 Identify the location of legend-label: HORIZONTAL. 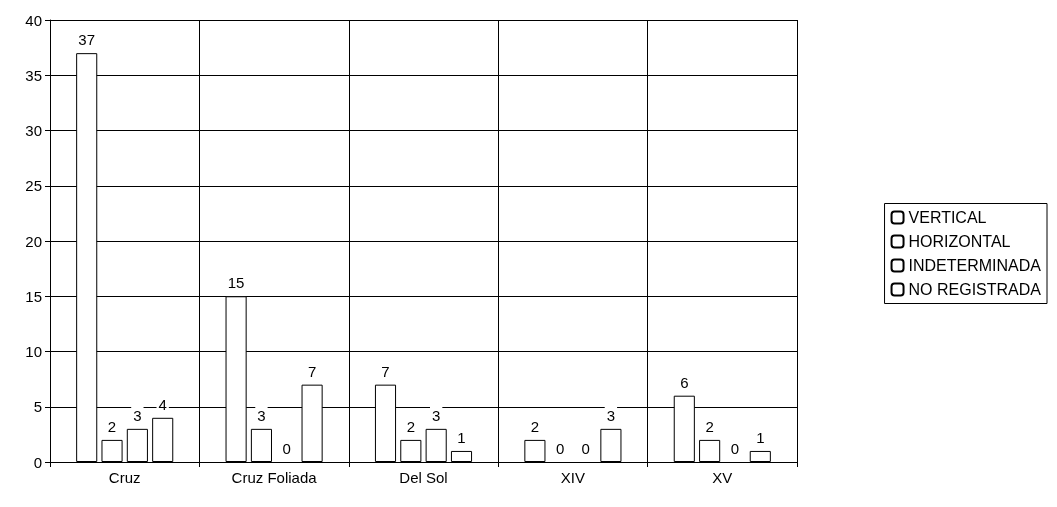
(959, 241).